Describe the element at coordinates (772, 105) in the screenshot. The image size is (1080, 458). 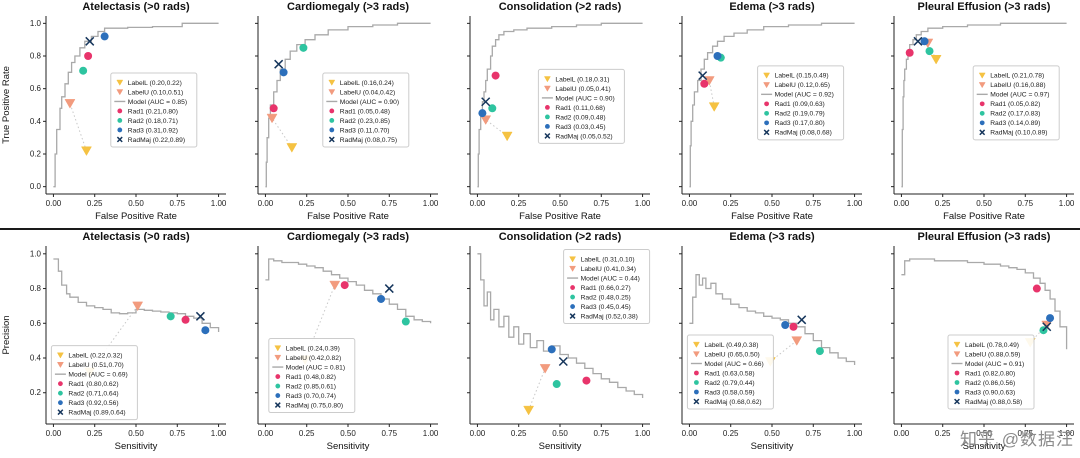
I see `model-curve` at that location.